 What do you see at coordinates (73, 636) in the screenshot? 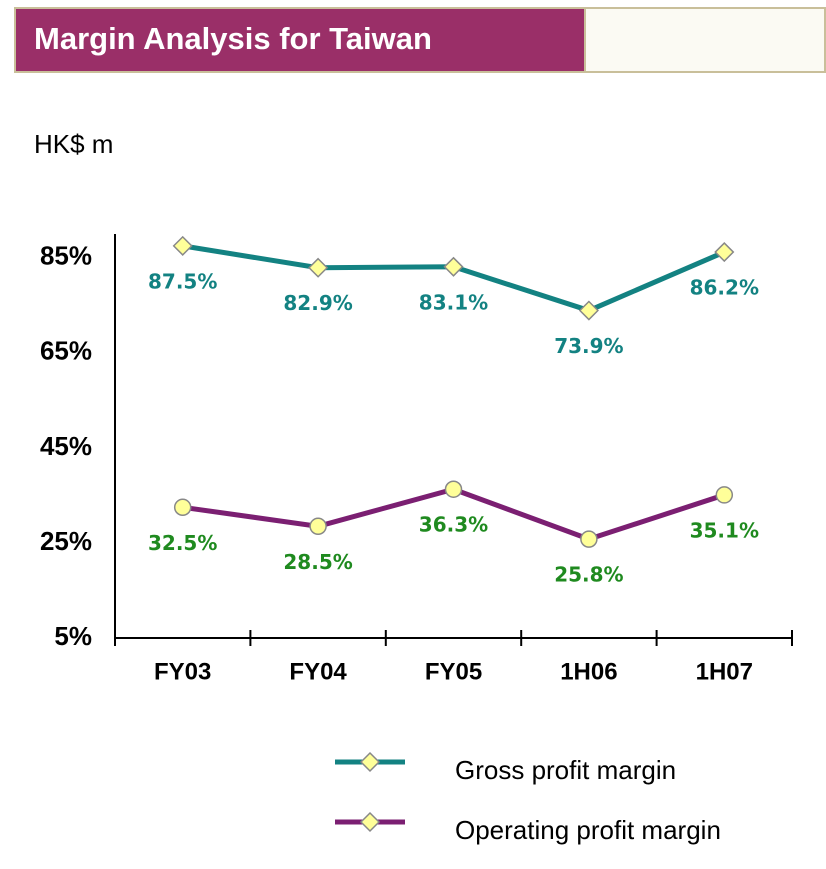
I see `y-tick-label: 5%` at bounding box center [73, 636].